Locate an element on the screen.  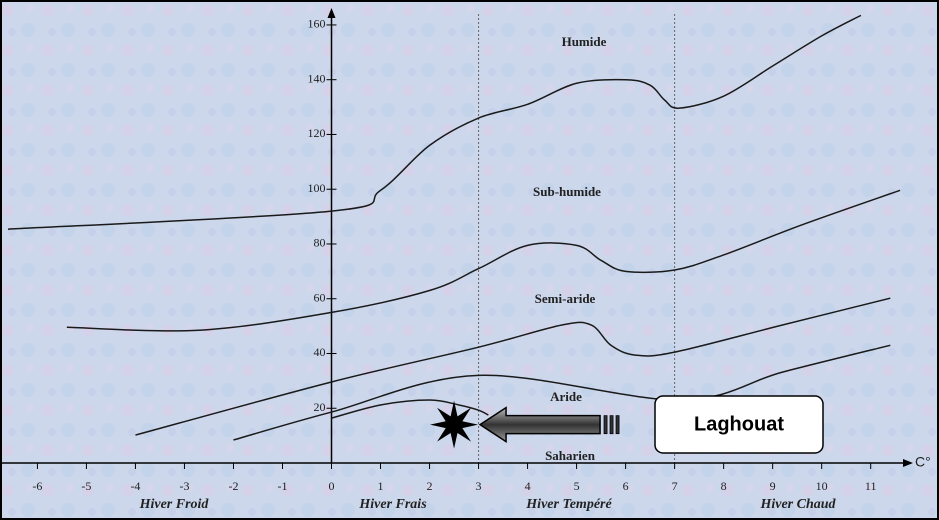
x-tick-label: 5 is located at coordinates (577, 486).